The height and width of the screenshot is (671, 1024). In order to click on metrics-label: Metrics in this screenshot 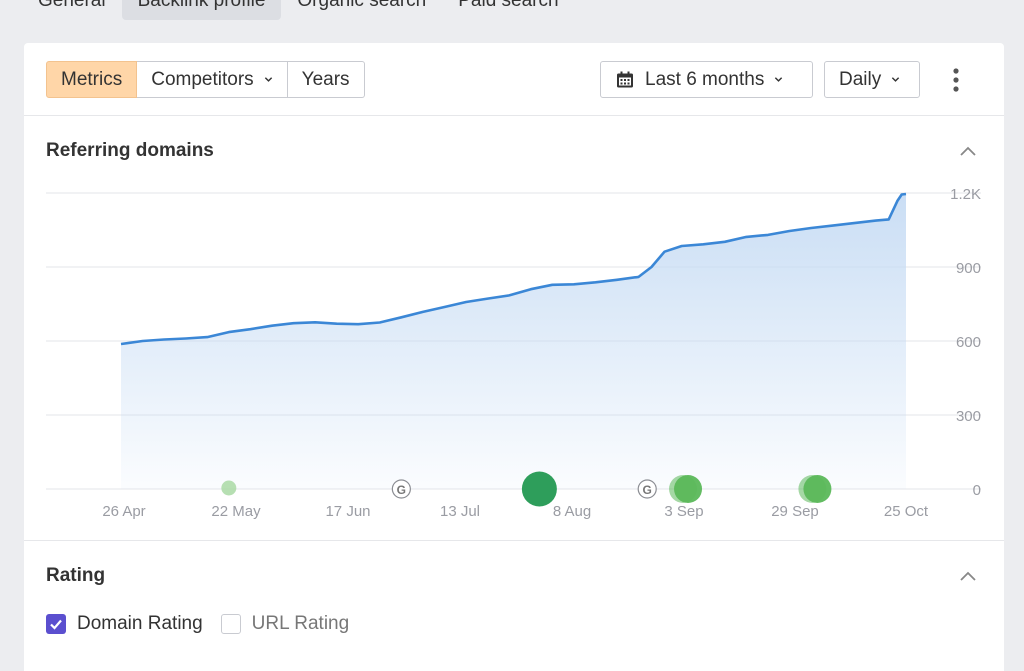, I will do `click(92, 79)`.